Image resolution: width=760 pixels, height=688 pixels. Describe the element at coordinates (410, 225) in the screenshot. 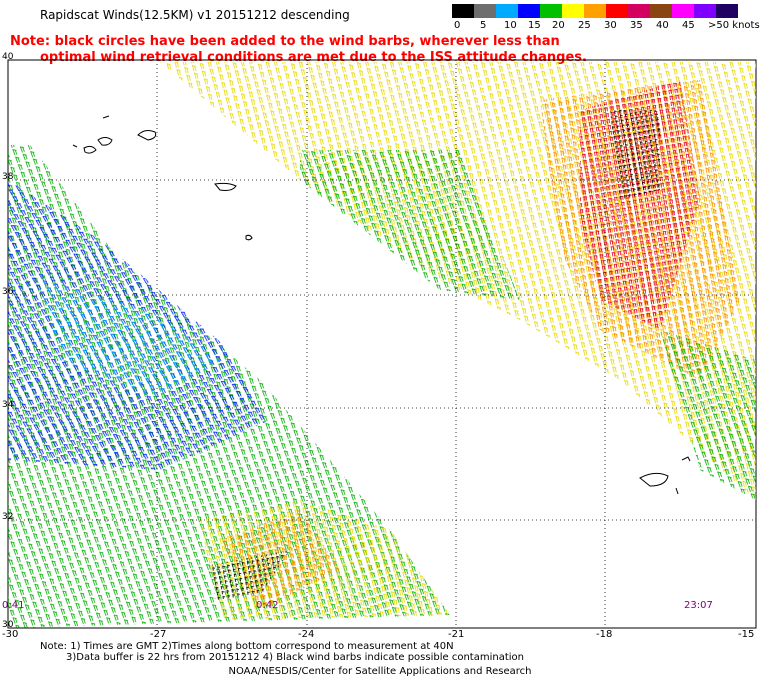

I see `swath-east-green` at that location.